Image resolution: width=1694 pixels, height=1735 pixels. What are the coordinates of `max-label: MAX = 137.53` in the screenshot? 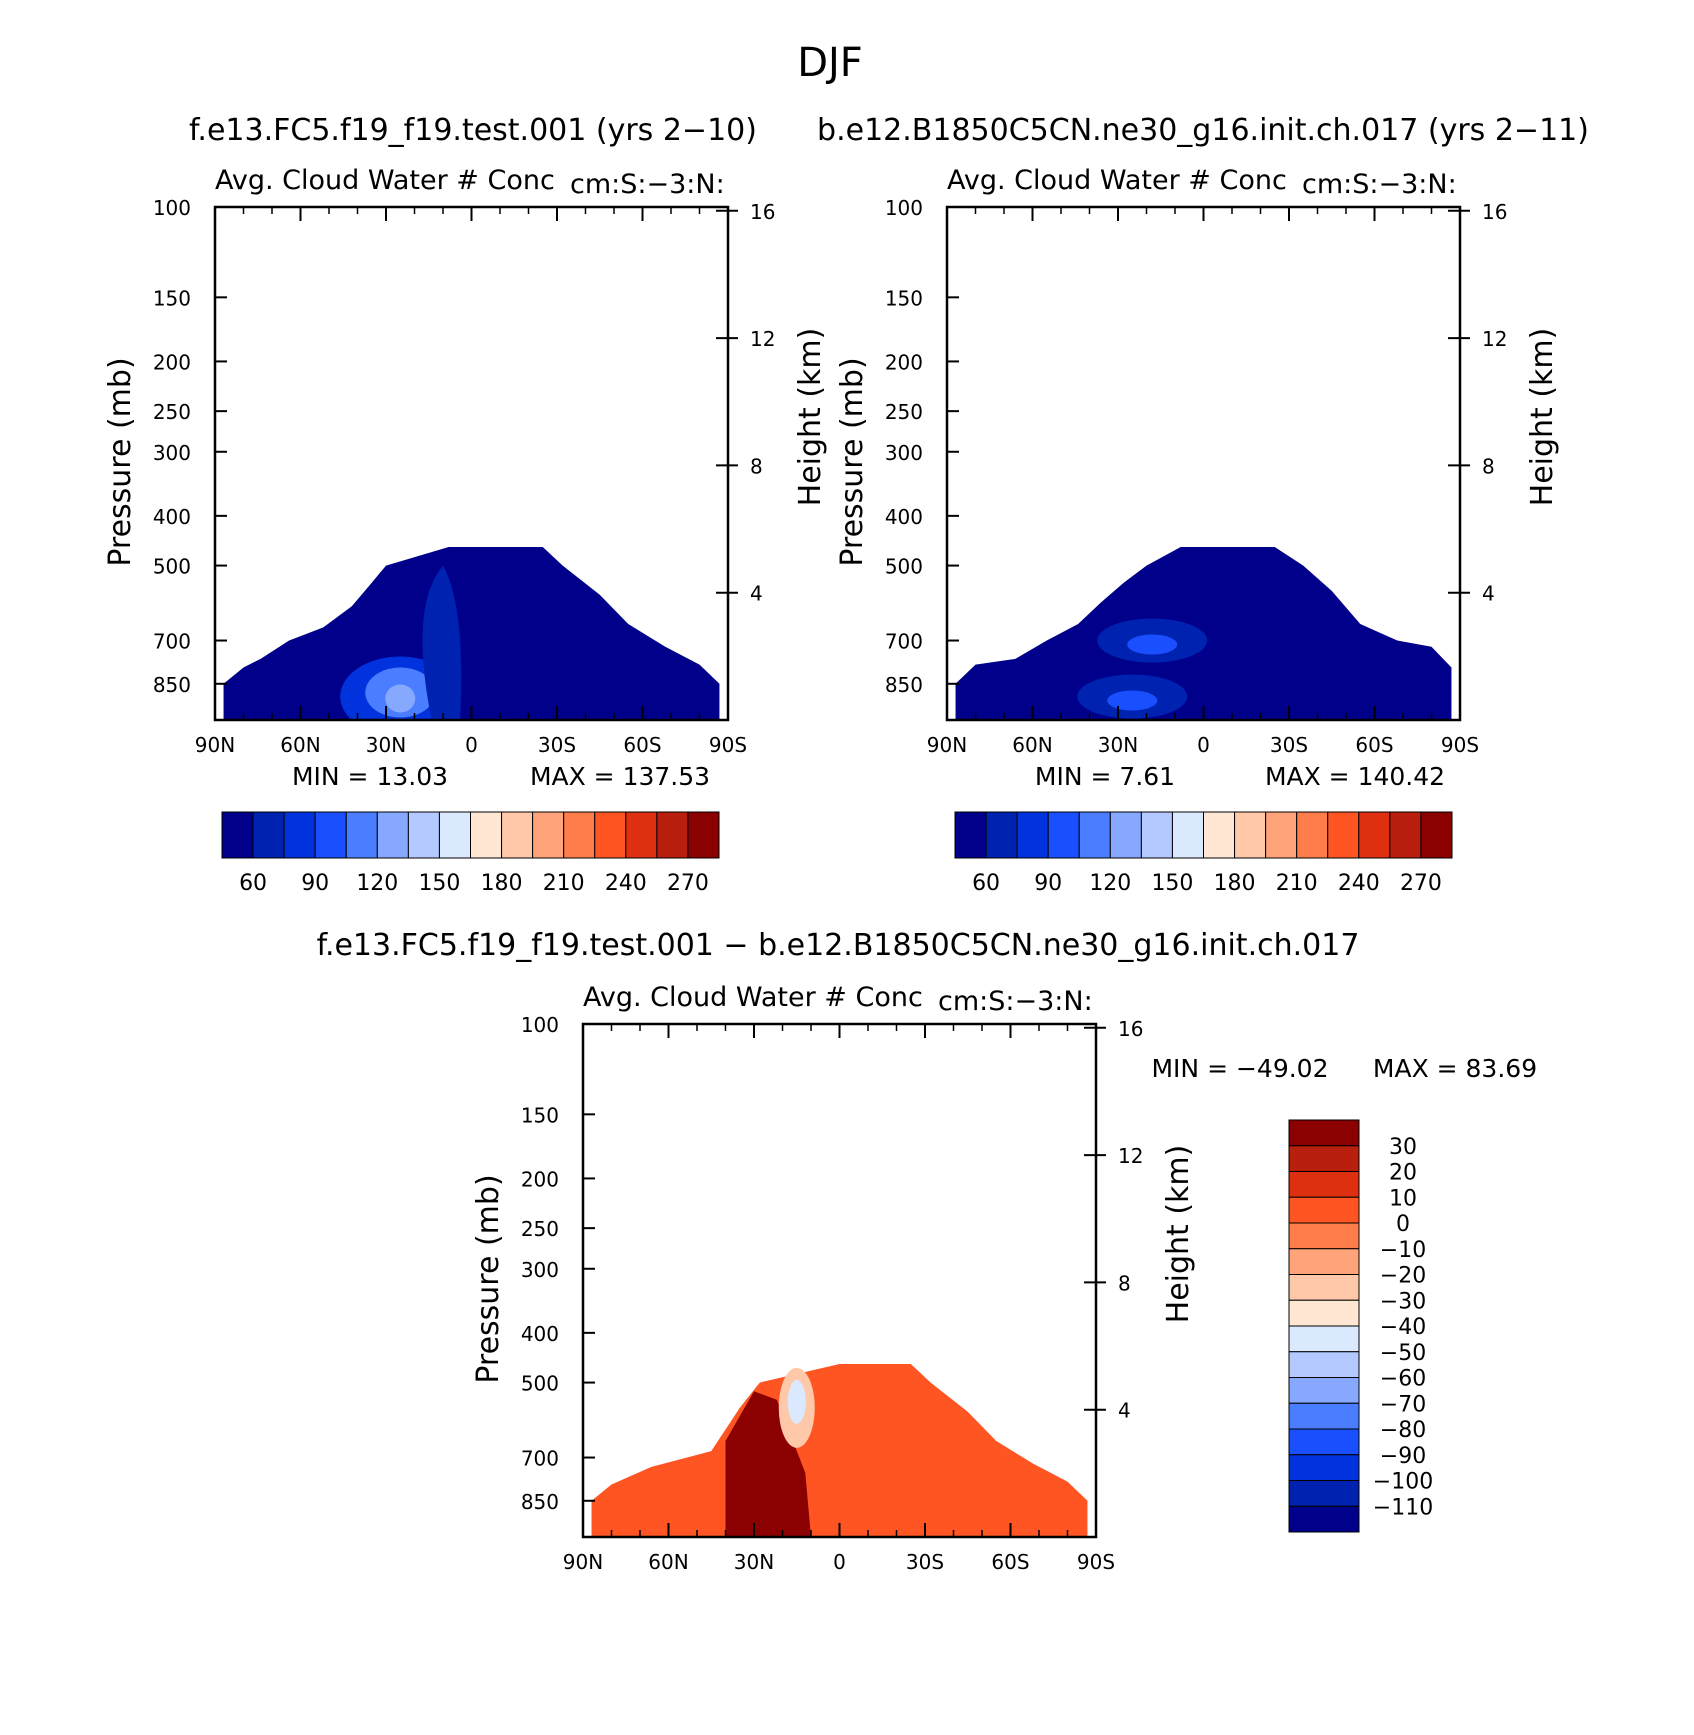 It's located at (620, 776).